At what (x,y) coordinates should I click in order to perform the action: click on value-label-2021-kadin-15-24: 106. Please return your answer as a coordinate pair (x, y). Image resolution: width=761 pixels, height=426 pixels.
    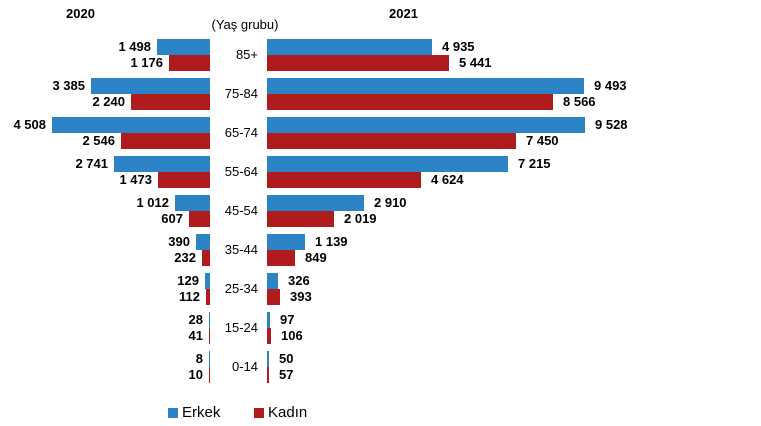
    Looking at the image, I should click on (292, 335).